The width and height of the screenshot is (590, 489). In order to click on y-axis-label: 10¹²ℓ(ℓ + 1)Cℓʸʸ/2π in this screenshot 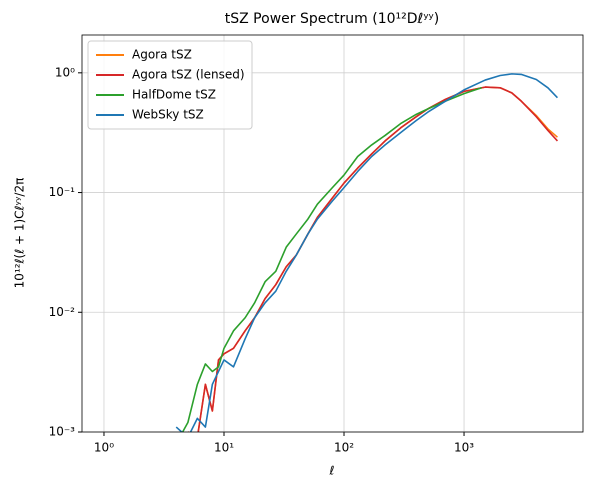, I will do `click(20, 233)`.